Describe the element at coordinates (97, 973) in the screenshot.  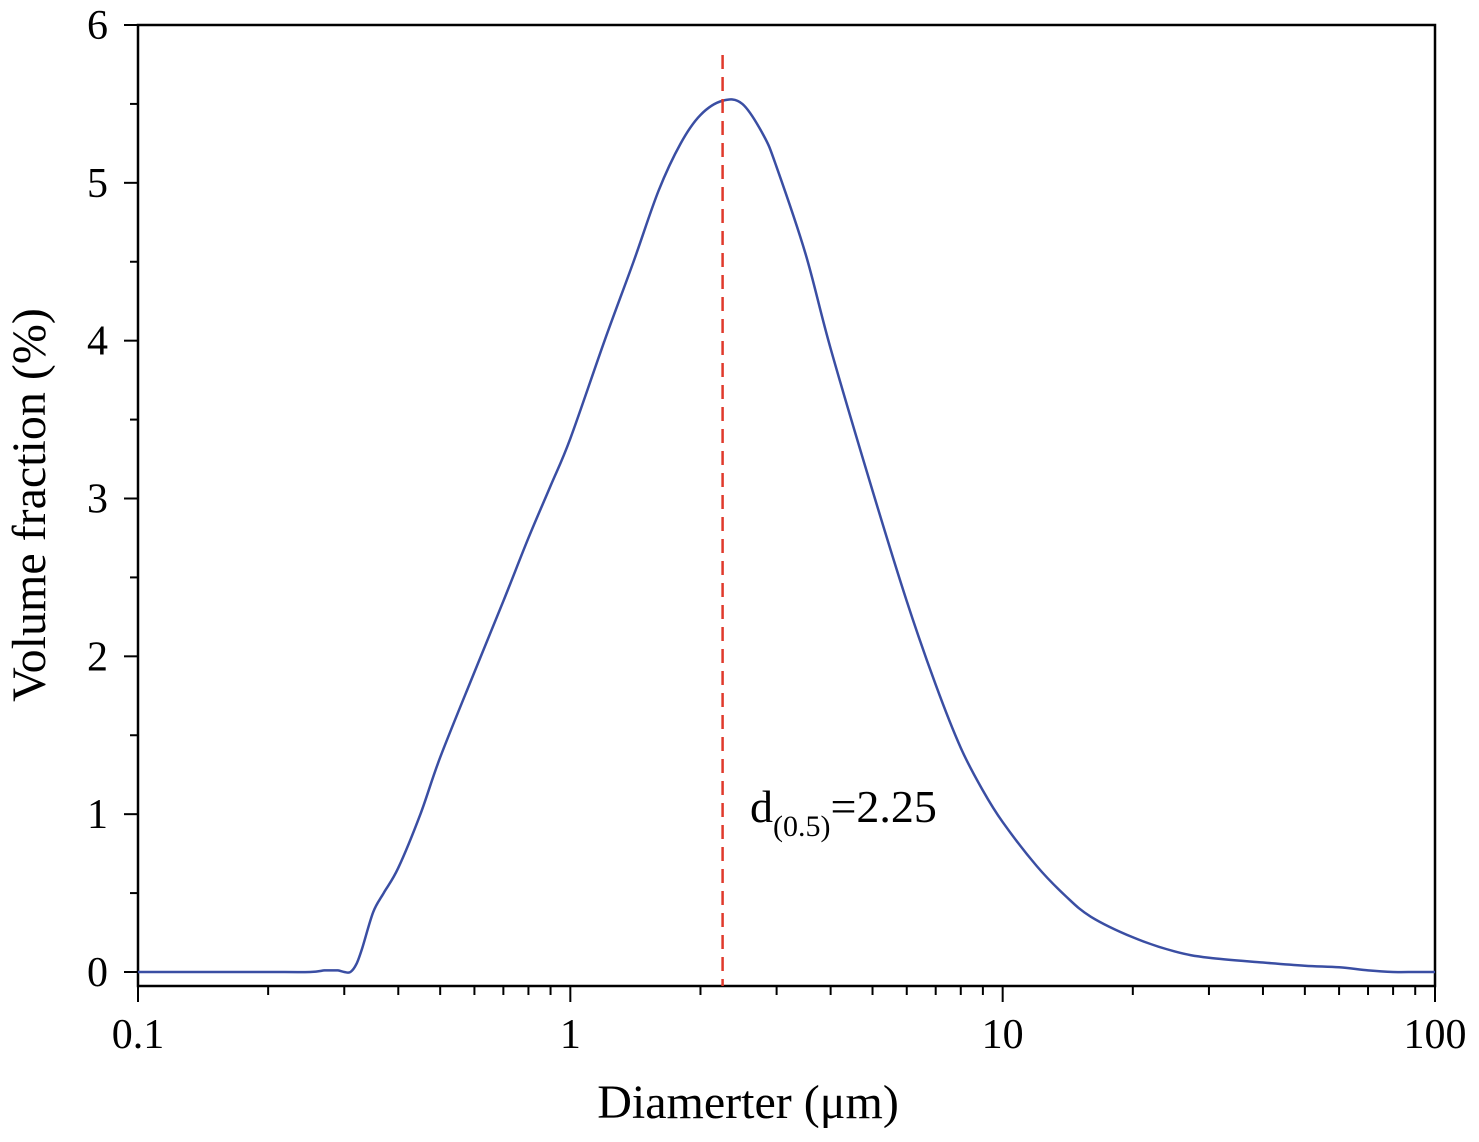
I see `y-tick-label: 0` at that location.